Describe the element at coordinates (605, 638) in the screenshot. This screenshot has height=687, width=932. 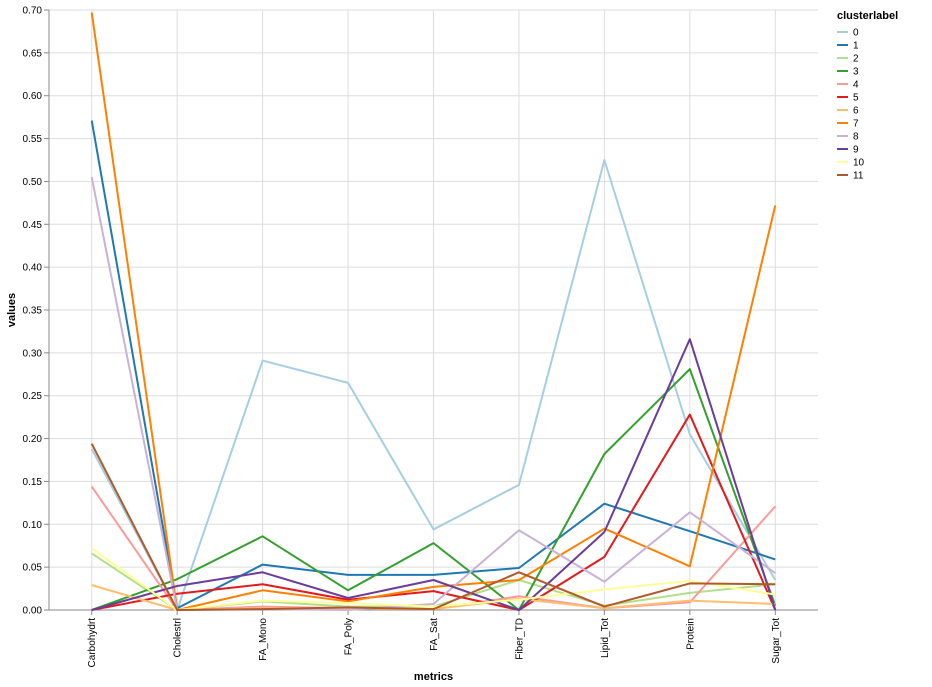
I see `x-tick-label: Lipid_Tot` at that location.